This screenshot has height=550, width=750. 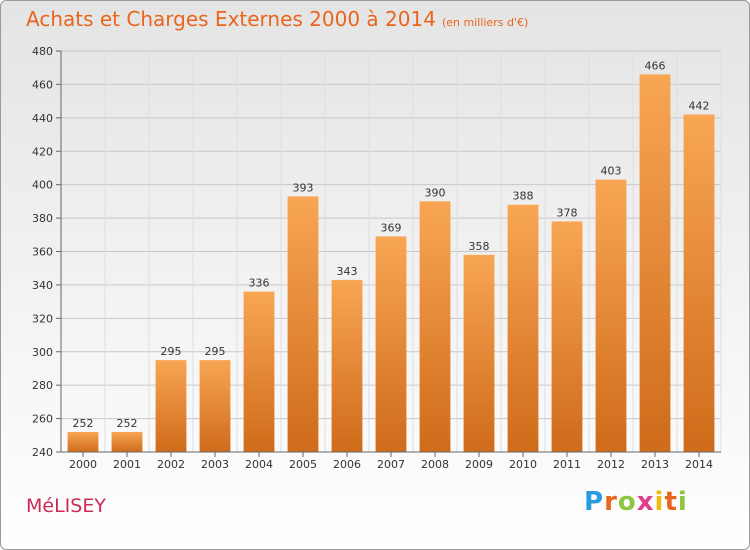 What do you see at coordinates (171, 406) in the screenshot?
I see `bar-2002` at bounding box center [171, 406].